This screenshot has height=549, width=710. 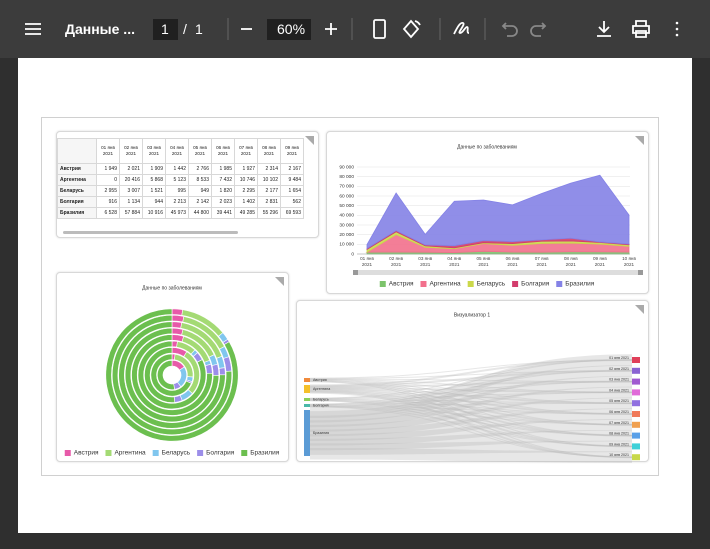 I want to click on sankey-label: Беларусь, so click(x=321, y=399).